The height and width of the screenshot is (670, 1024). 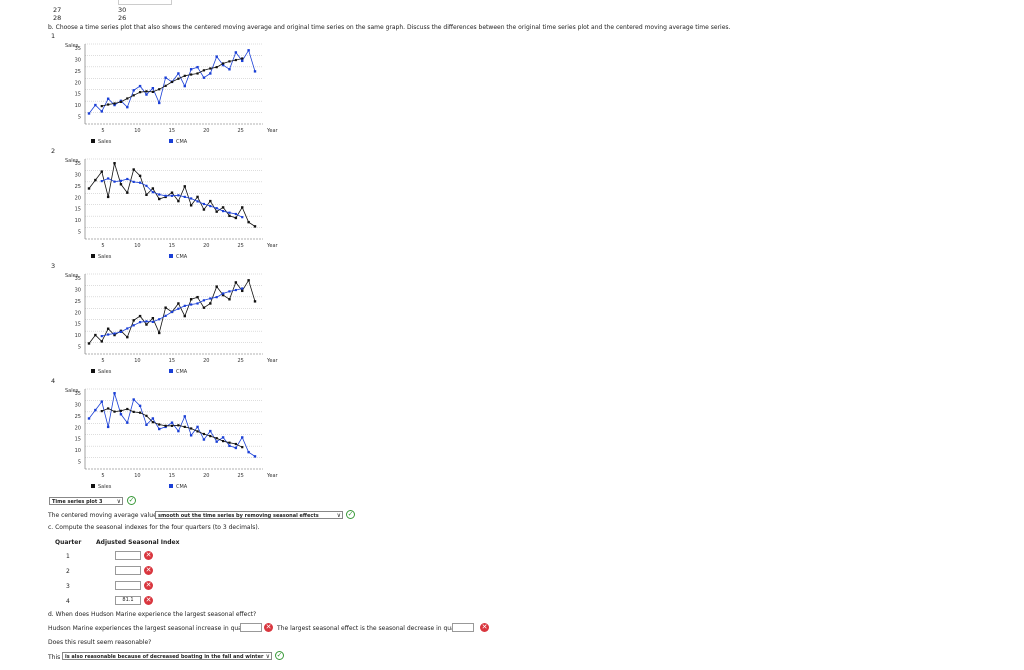 What do you see at coordinates (463, 627) in the screenshot?
I see `largest-decrease-quarter-input` at bounding box center [463, 627].